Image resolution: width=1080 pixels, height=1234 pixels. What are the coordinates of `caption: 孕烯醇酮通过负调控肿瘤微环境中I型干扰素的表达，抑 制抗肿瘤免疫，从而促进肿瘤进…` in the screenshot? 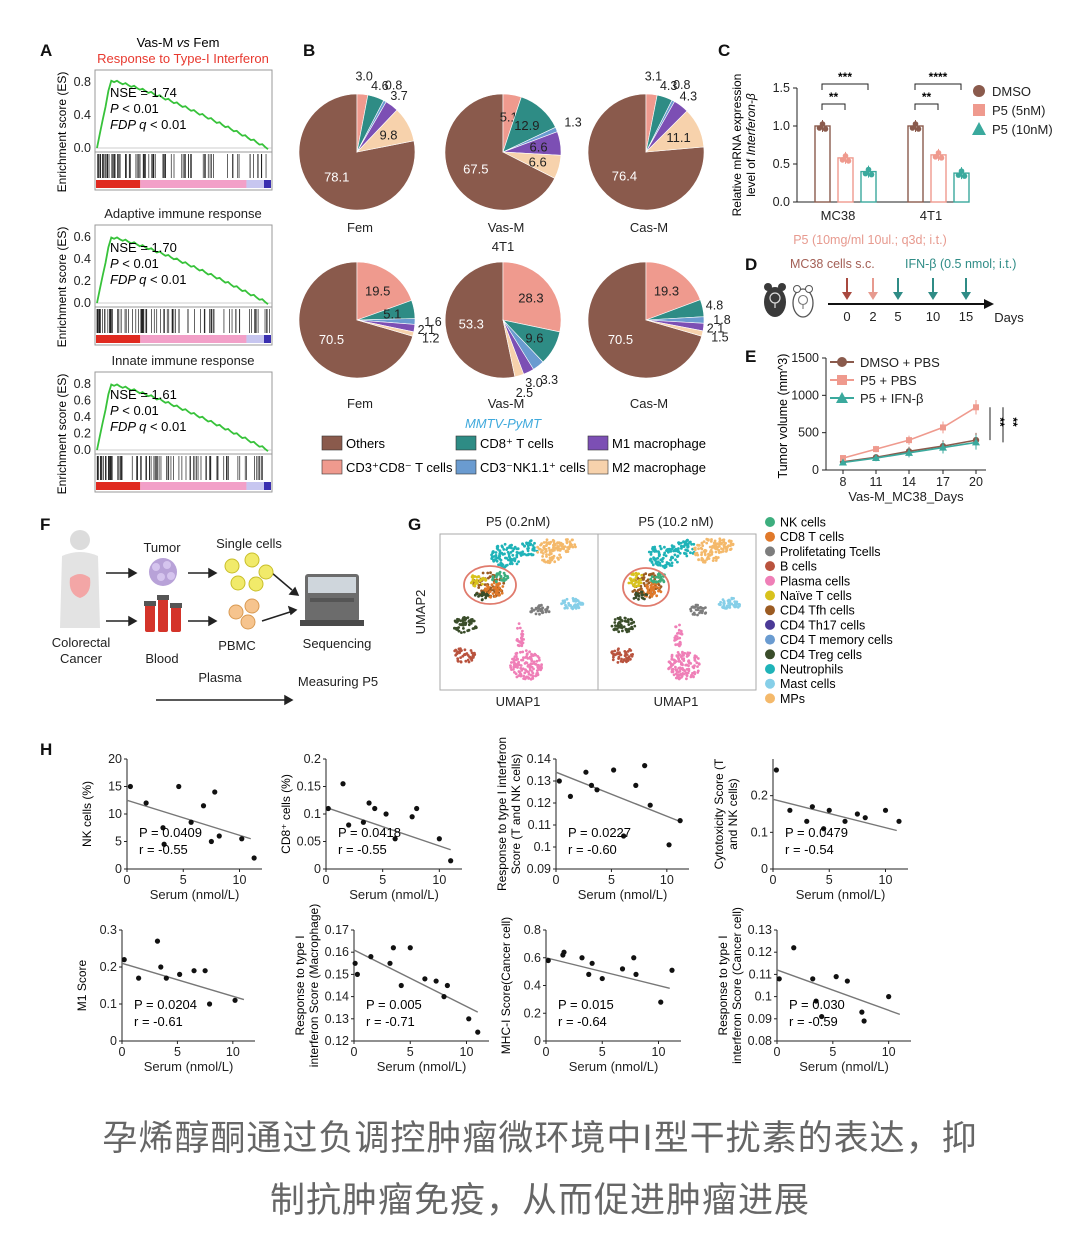 It's located at (540, 1170).